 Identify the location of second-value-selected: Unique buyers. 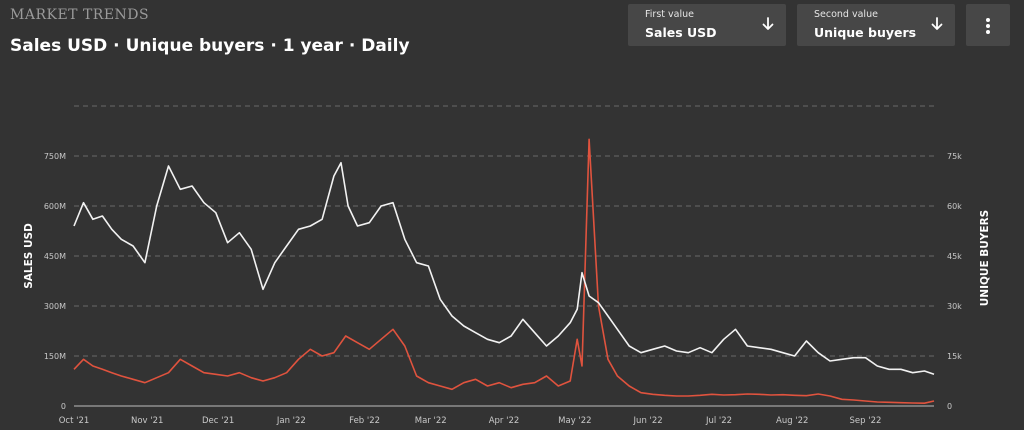
(865, 32).